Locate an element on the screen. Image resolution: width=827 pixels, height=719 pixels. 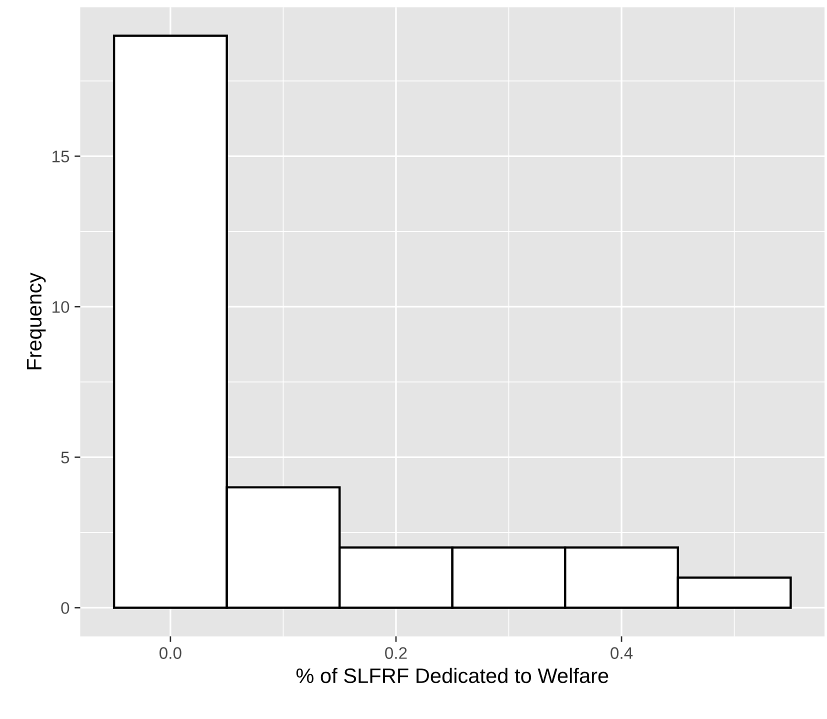
y-tick-label: 10 is located at coordinates (61, 307).